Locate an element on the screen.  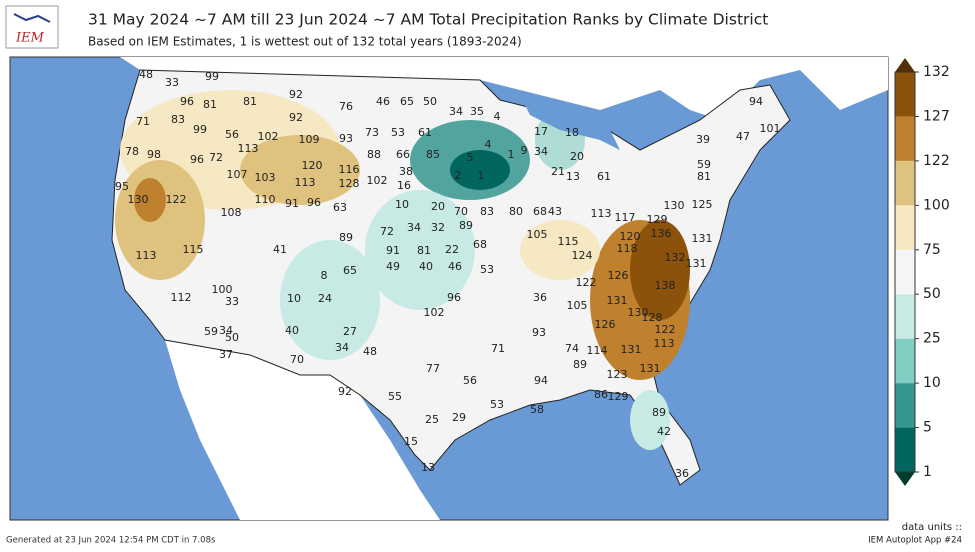
wettest-region is located at coordinates (480, 170).